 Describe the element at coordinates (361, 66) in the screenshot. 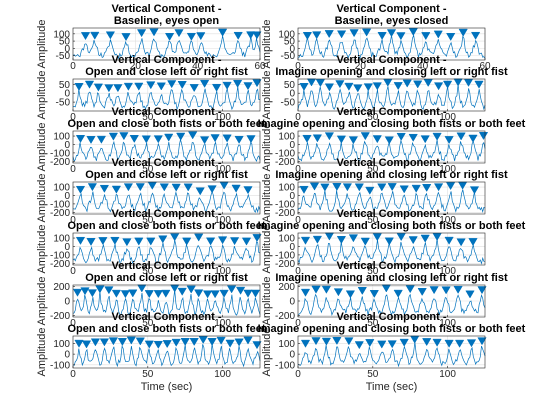

I see `x-tick-label: 20` at that location.